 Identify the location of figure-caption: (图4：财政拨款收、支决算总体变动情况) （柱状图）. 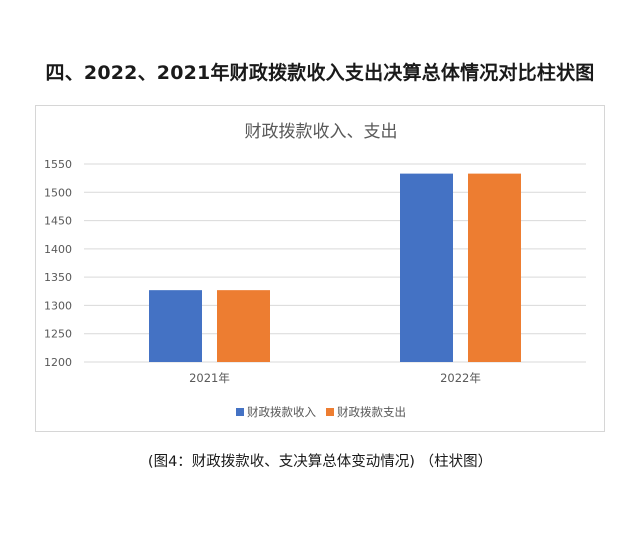
(320, 462).